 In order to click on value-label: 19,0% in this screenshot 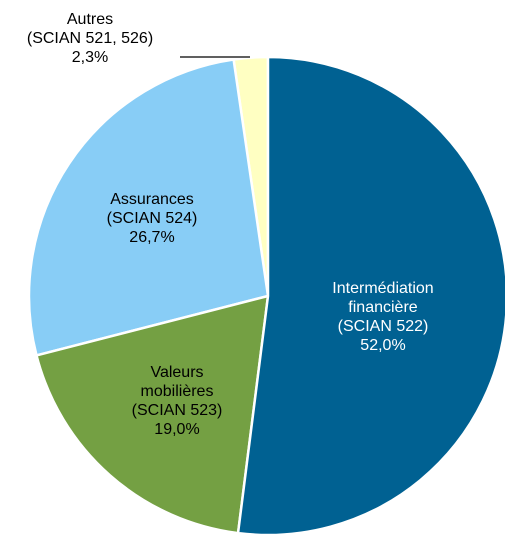, I will do `click(177, 429)`.